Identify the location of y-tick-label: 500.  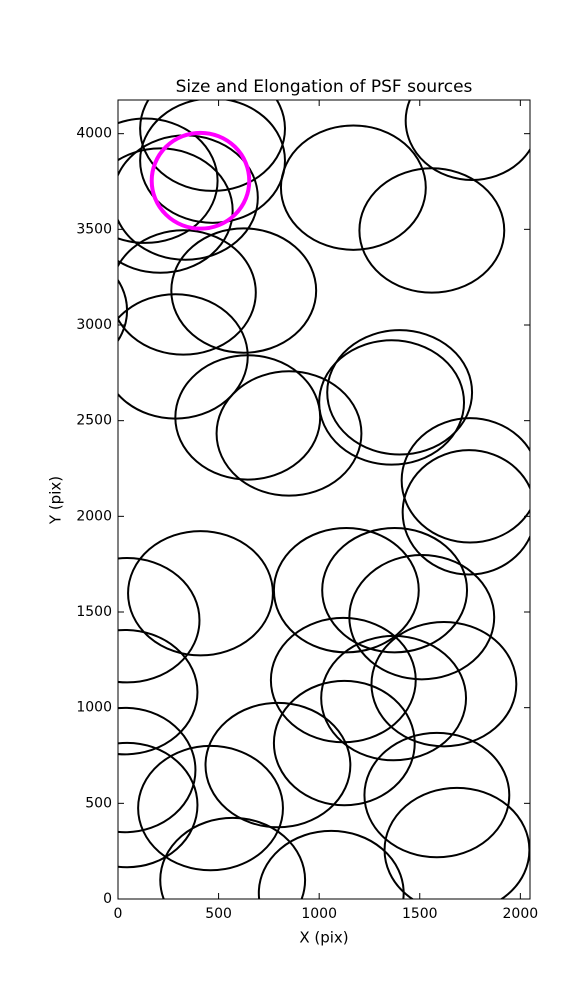
(98, 803).